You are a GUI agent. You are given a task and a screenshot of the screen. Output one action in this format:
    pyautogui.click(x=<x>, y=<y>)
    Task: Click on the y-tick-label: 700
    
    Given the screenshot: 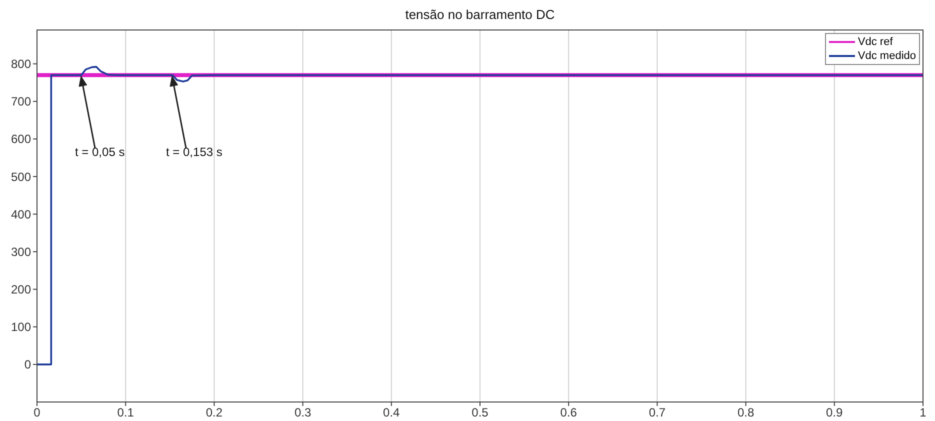 What is the action you would take?
    pyautogui.click(x=21, y=101)
    